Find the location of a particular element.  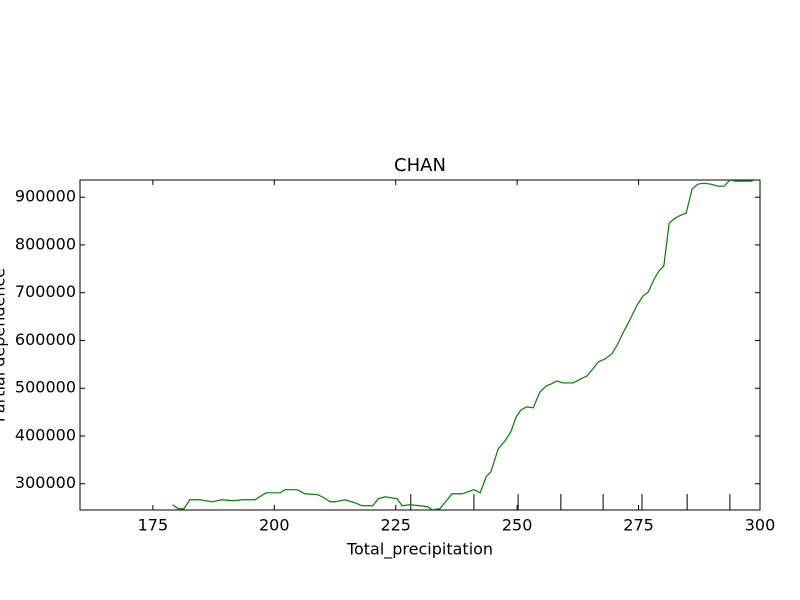

x-tick-label: 300 is located at coordinates (760, 525).